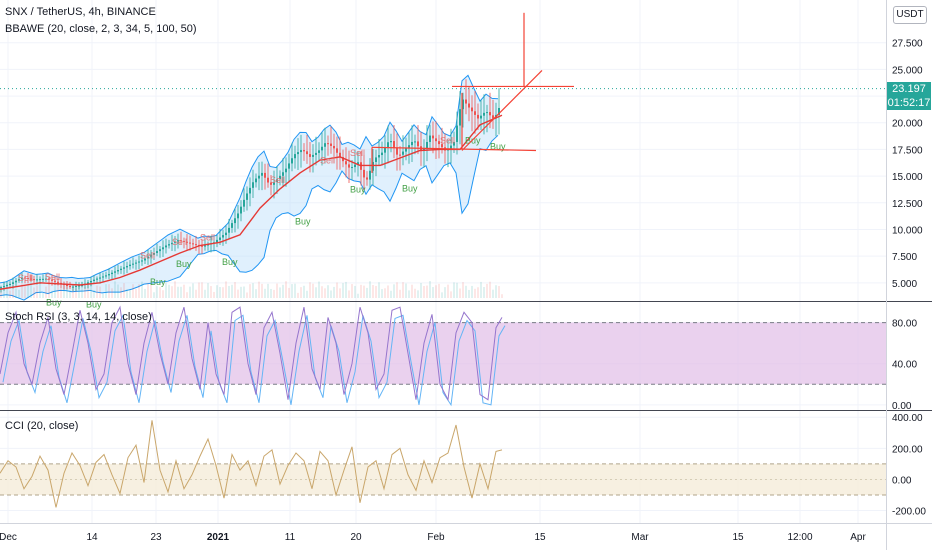  Describe the element at coordinates (42, 426) in the screenshot. I see `cci-label: CCI (20, close)` at that location.